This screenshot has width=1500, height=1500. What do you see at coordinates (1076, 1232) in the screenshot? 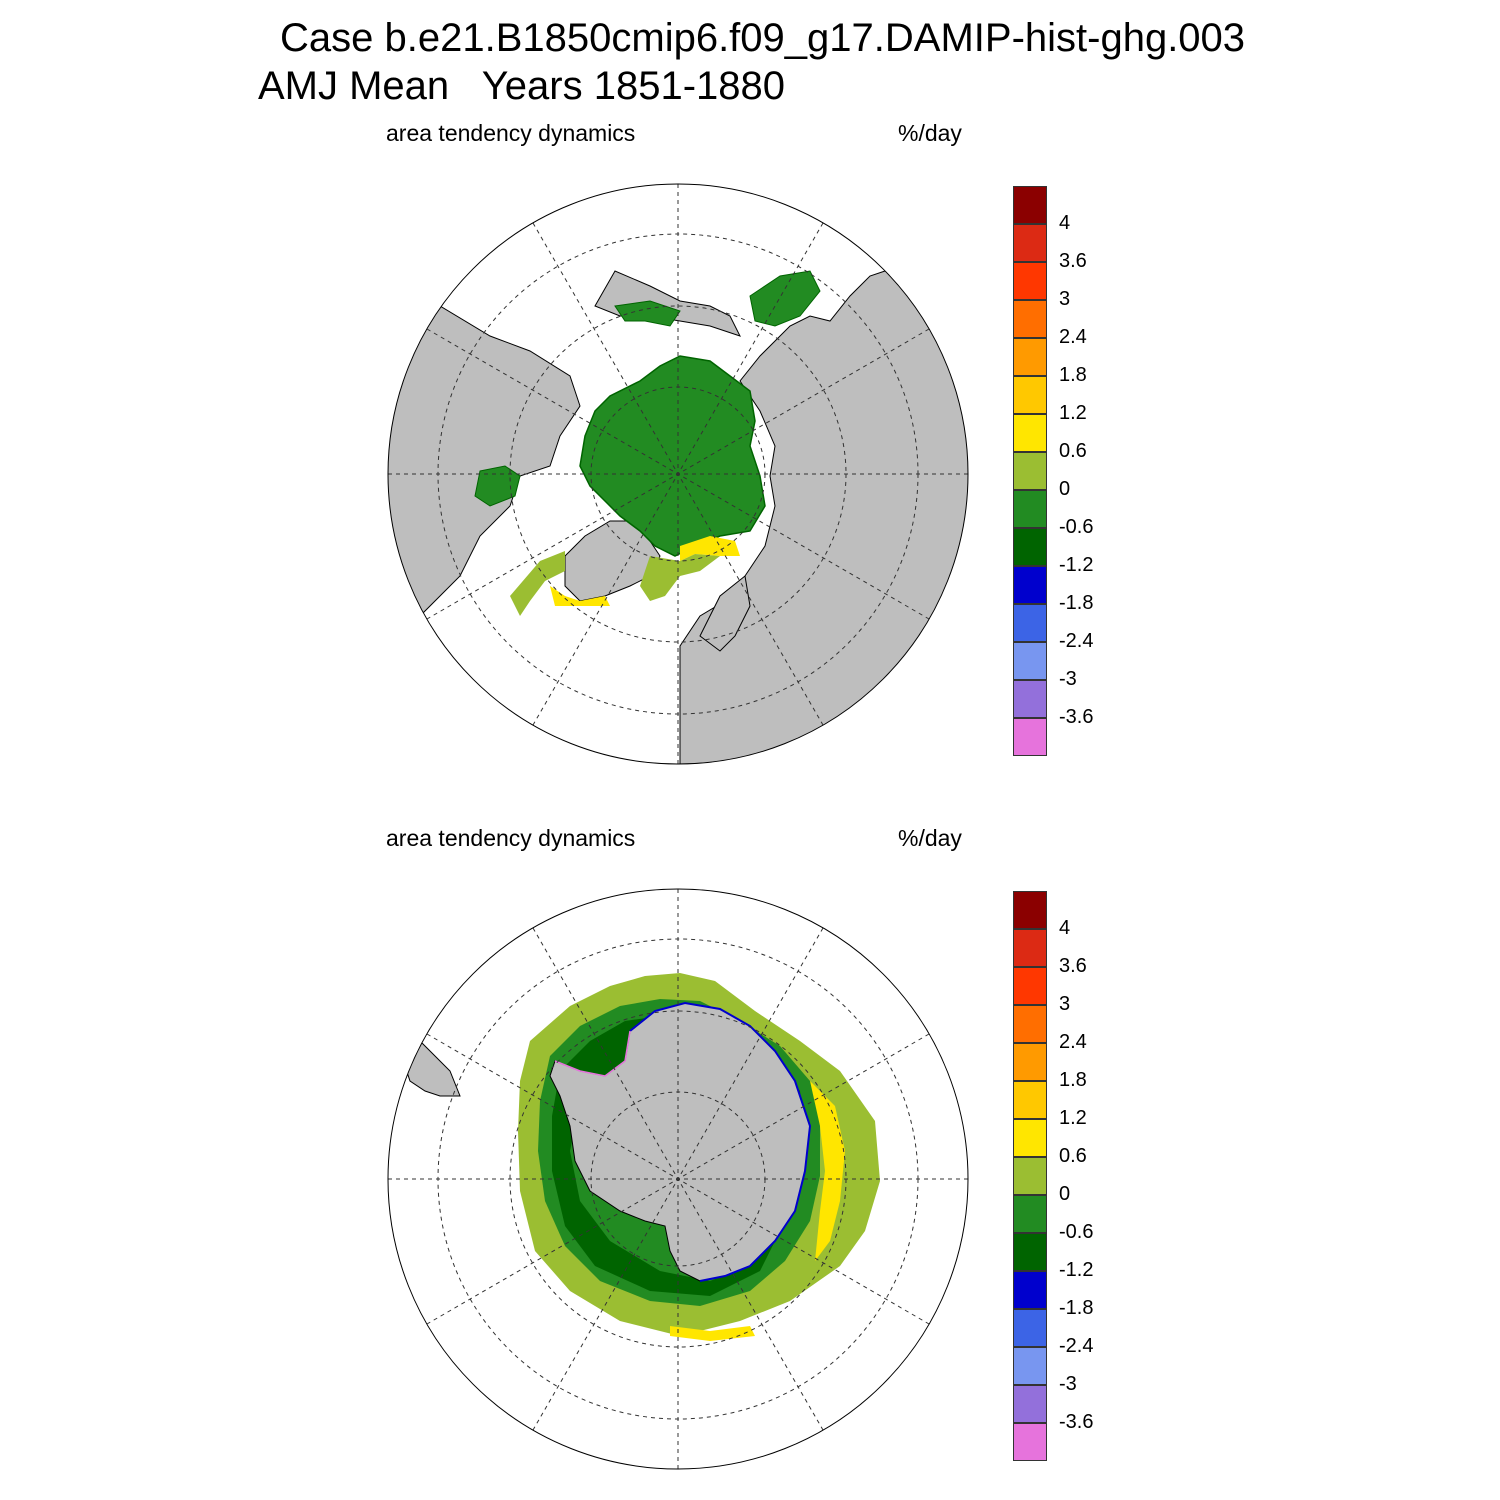
I see `south-colorbar-tick-label: -0.6` at bounding box center [1076, 1232].